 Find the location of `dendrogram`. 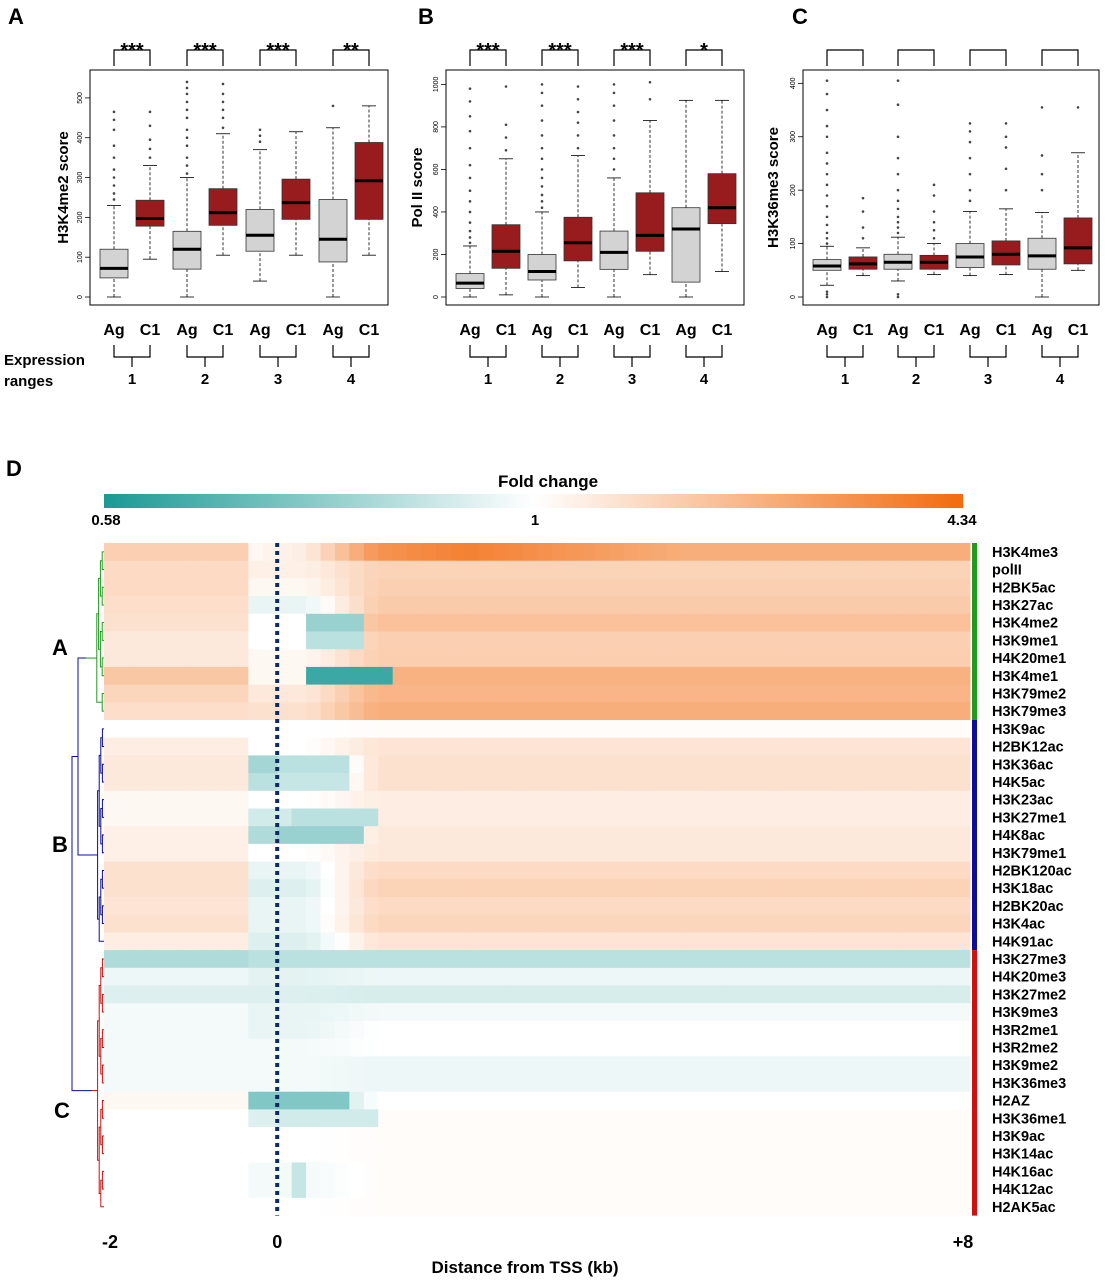

dendrogram is located at coordinates (87, 879).